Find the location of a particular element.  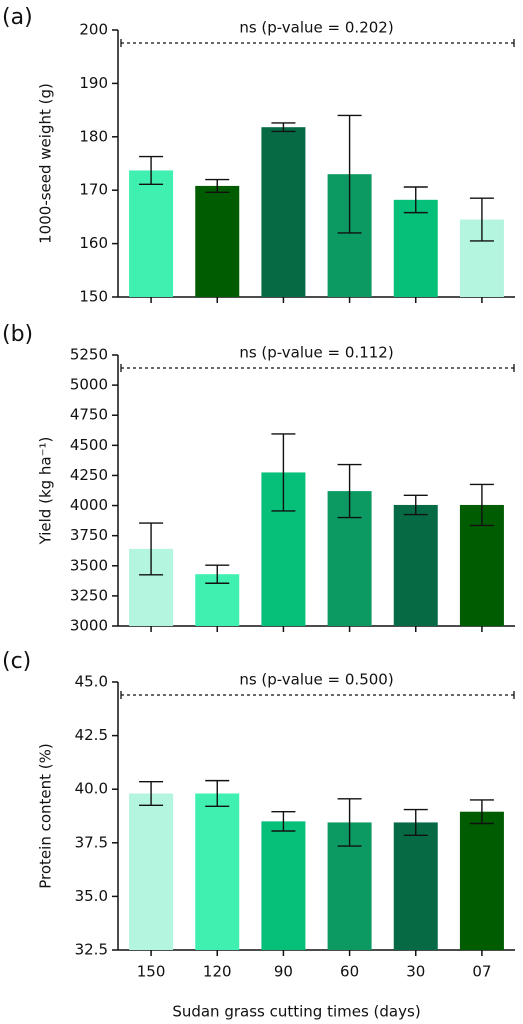

panel-label: (a) is located at coordinates (17, 17).